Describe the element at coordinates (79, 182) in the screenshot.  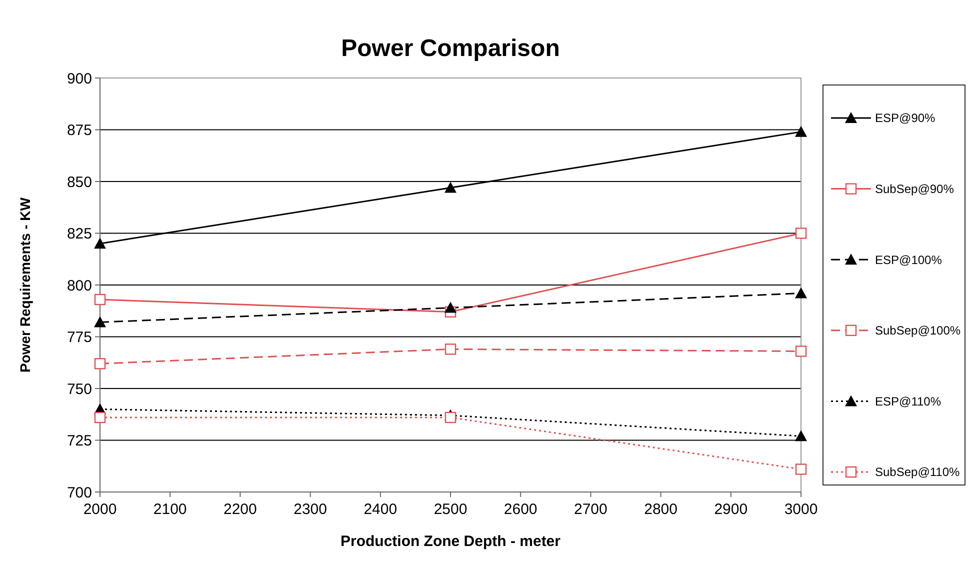
I see `y-tick-label: 850` at that location.